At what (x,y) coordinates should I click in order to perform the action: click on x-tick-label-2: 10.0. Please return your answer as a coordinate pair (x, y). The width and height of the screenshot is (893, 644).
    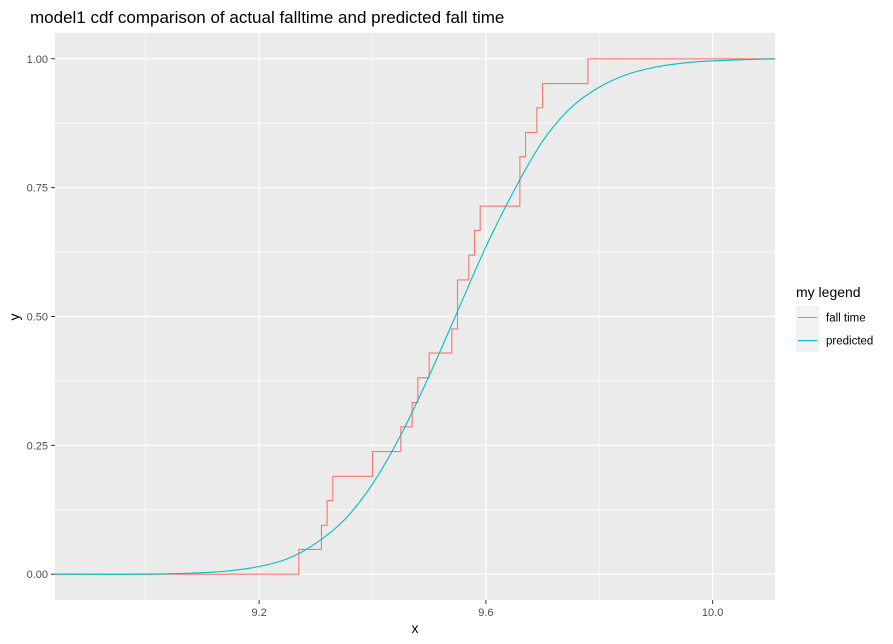
    Looking at the image, I should click on (712, 613).